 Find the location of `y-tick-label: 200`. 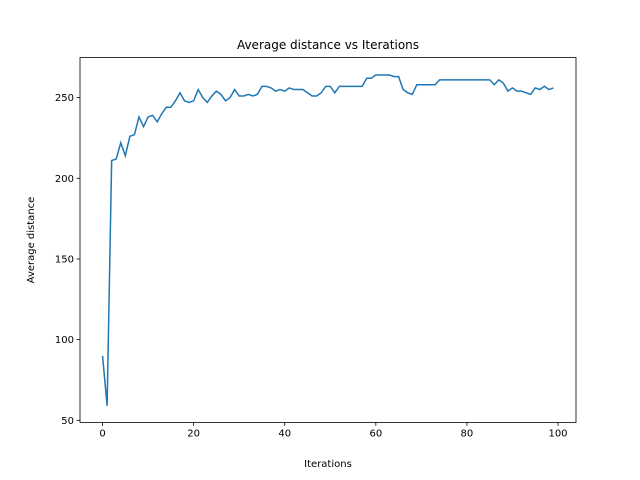

y-tick-label: 200 is located at coordinates (64, 179).